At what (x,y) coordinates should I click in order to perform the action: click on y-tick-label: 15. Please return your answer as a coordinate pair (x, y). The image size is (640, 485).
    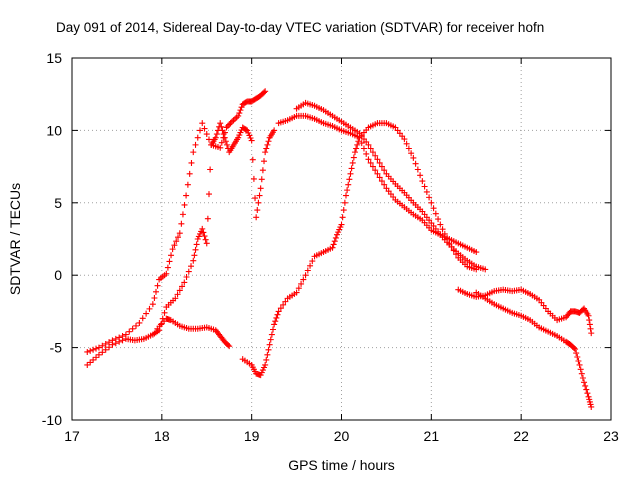
    Looking at the image, I should click on (54, 58).